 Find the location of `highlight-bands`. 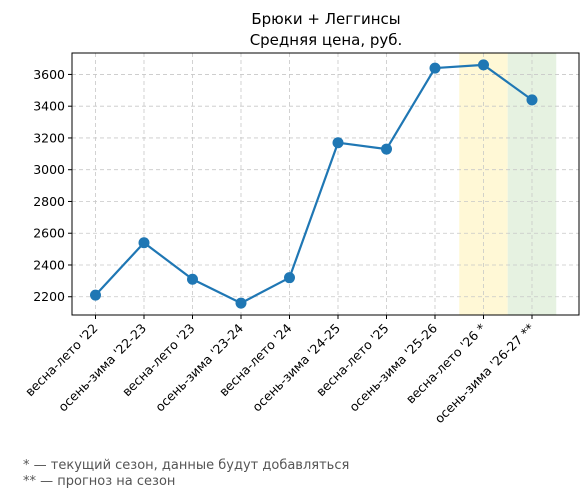

highlight-bands is located at coordinates (508, 184).